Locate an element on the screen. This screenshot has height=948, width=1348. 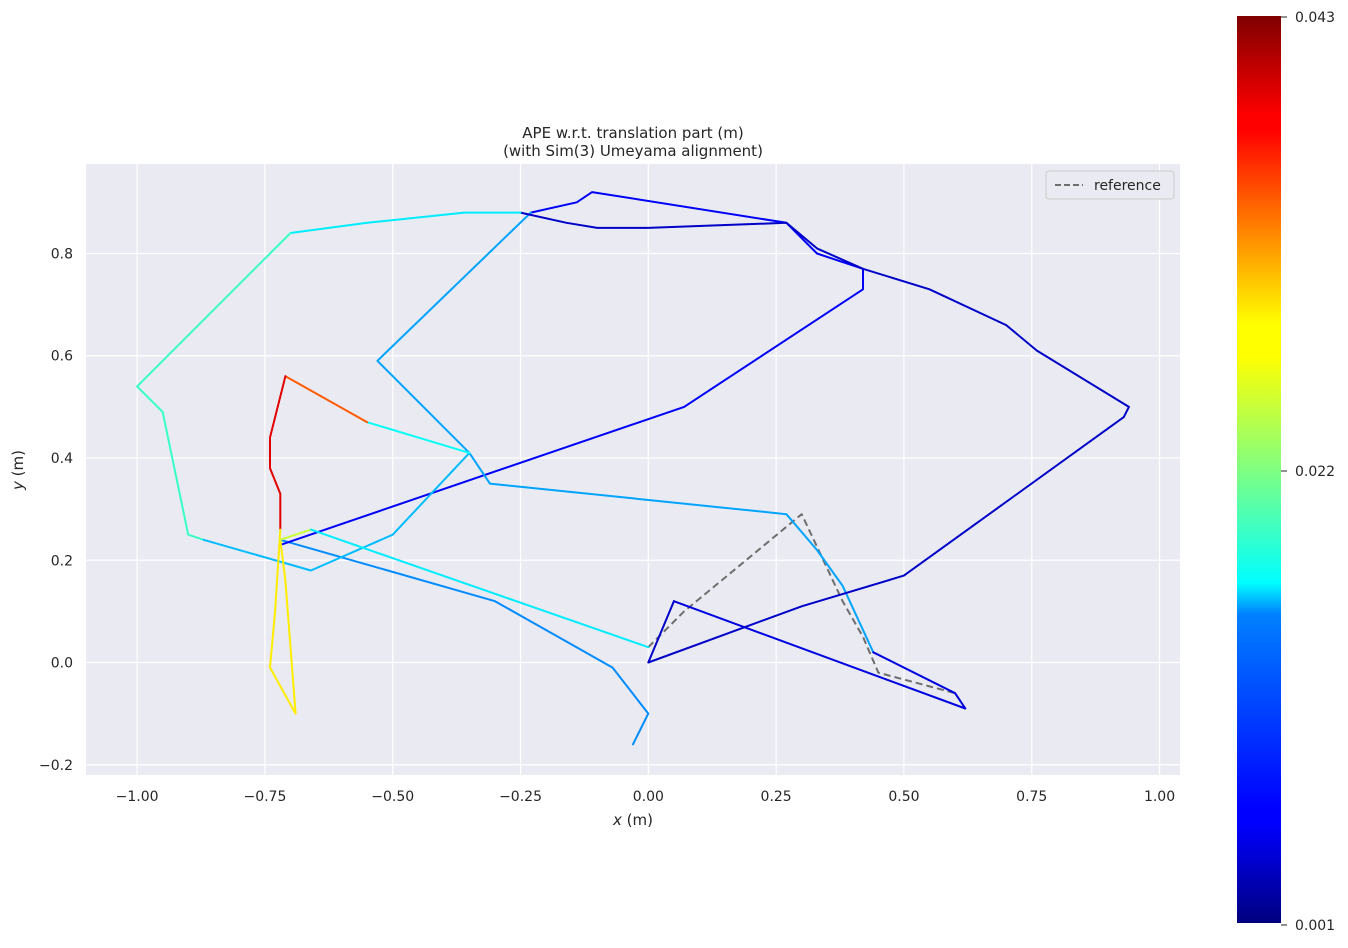
y-axis-label: y (m) is located at coordinates (18, 470).